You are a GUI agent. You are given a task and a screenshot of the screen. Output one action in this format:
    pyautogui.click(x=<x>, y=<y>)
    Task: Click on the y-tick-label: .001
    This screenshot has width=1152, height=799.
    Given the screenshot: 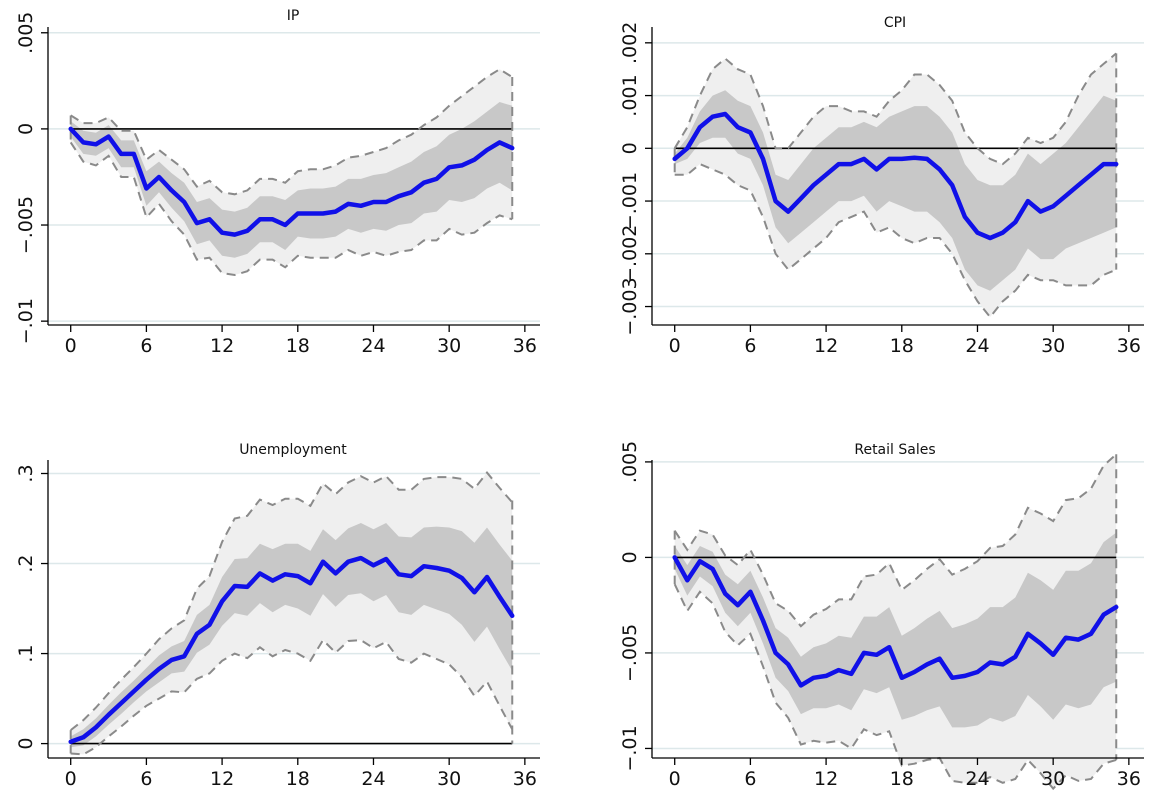 What is the action you would take?
    pyautogui.click(x=630, y=95)
    